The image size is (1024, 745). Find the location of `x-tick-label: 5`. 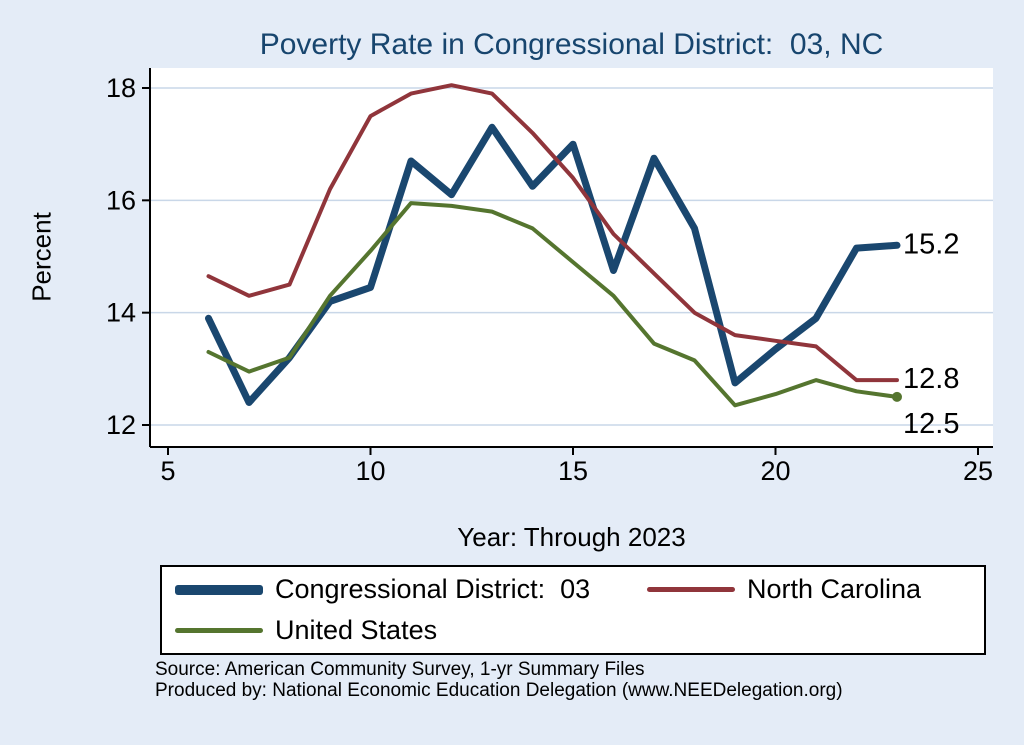

x-tick-label: 5 is located at coordinates (167, 471).